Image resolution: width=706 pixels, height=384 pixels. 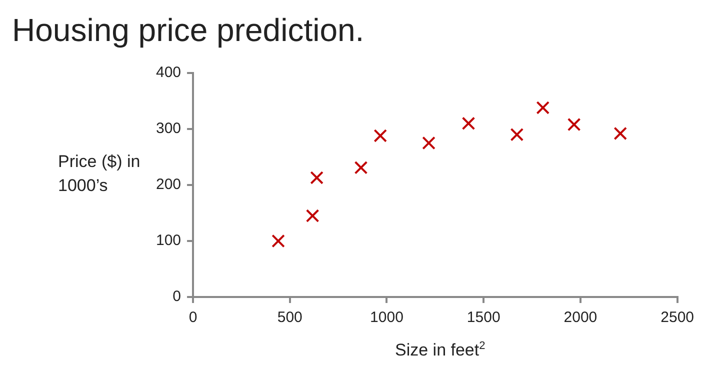 What do you see at coordinates (193, 317) in the screenshot?
I see `x-tick-label: 0` at bounding box center [193, 317].